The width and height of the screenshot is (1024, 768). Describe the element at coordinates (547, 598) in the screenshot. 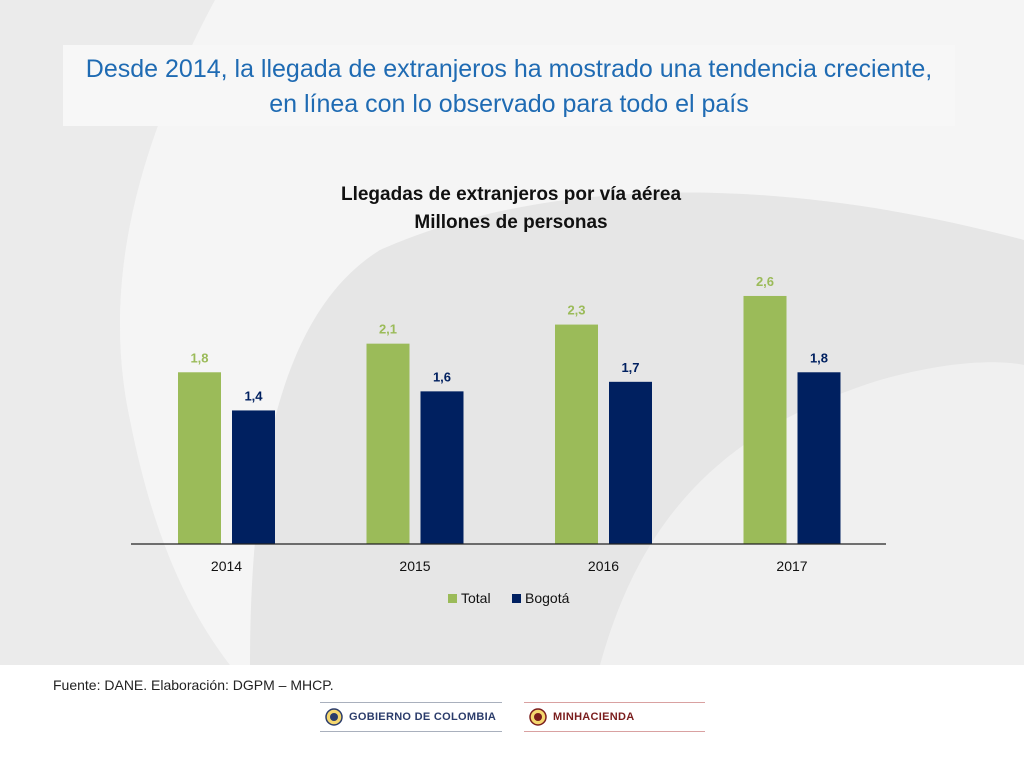

I see `legend-label-1: Bogotá` at that location.